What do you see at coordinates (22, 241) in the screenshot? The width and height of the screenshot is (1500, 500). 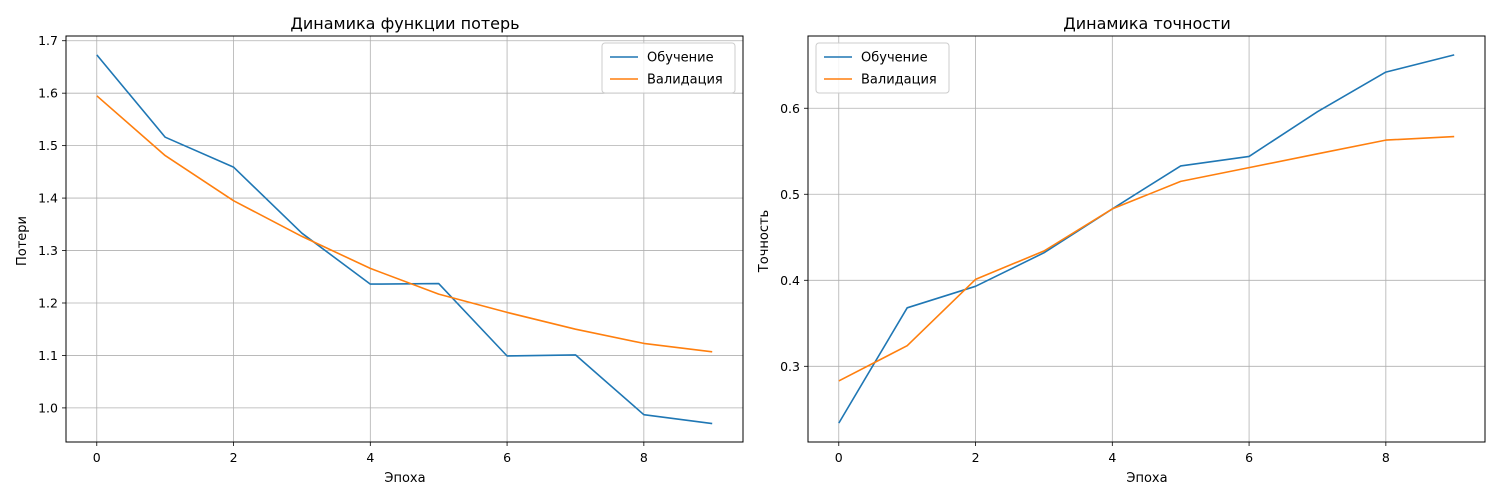 I see `loss-y-axis-label: Потери` at bounding box center [22, 241].